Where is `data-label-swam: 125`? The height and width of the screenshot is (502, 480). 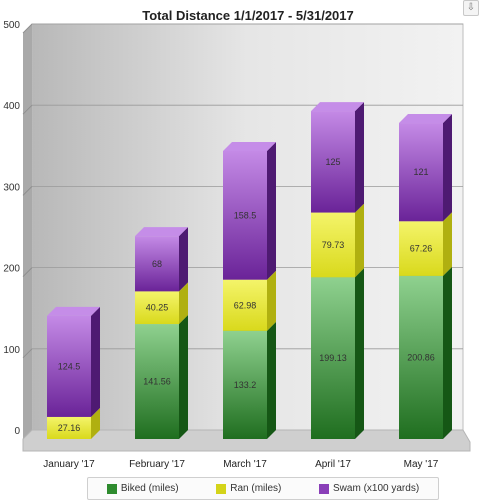 data-label-swam: 125 is located at coordinates (332, 162).